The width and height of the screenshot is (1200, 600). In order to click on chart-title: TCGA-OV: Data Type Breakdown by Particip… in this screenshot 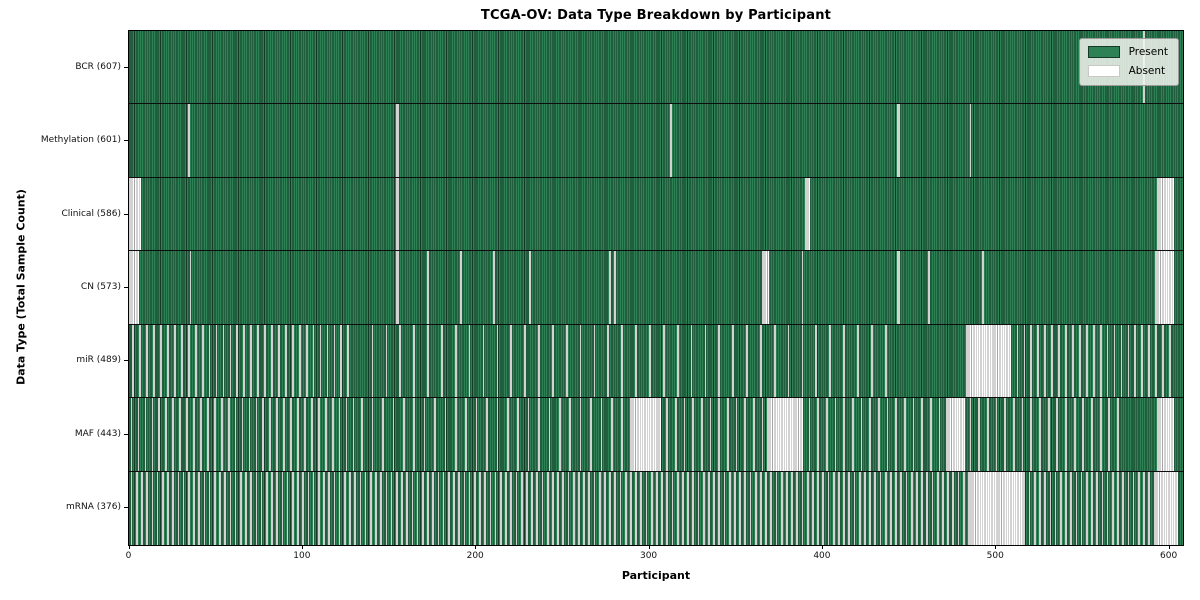, I will do `click(656, 15)`.